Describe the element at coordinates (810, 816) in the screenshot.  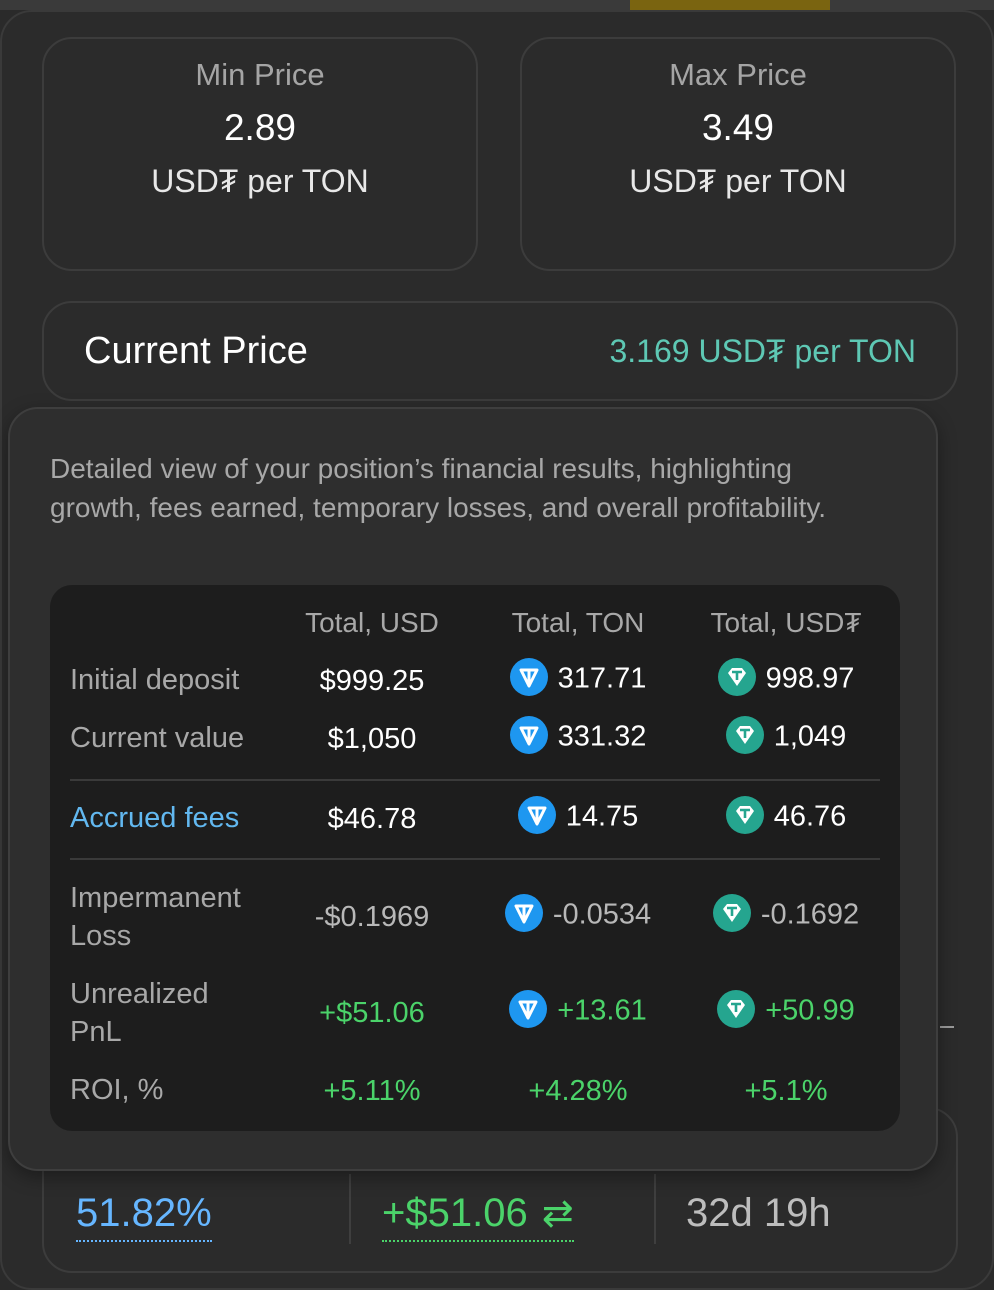
I see `accrued-fees-usdt-value: 46.76` at that location.